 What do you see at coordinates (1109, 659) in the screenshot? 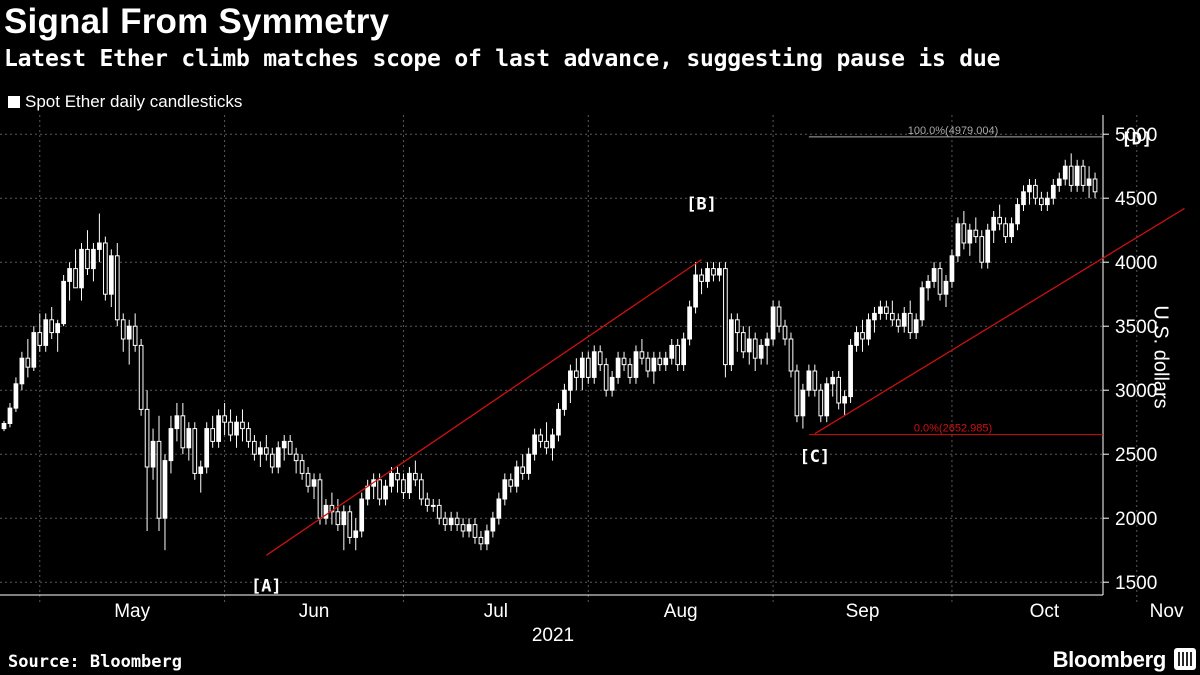
I see `brand-logo-text: Bloomberg` at bounding box center [1109, 659].